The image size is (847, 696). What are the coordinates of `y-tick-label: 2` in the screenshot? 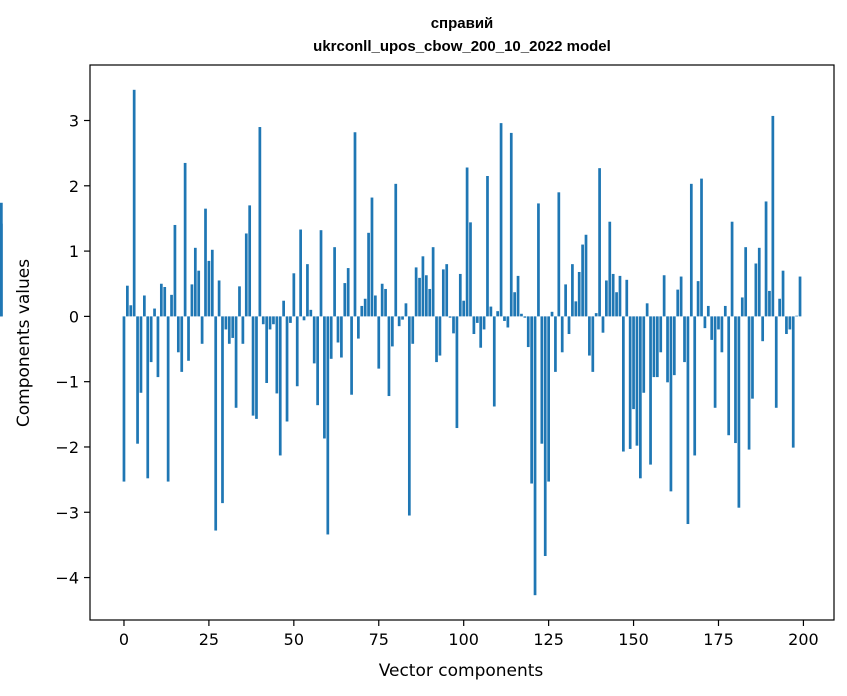 It's located at (74, 186).